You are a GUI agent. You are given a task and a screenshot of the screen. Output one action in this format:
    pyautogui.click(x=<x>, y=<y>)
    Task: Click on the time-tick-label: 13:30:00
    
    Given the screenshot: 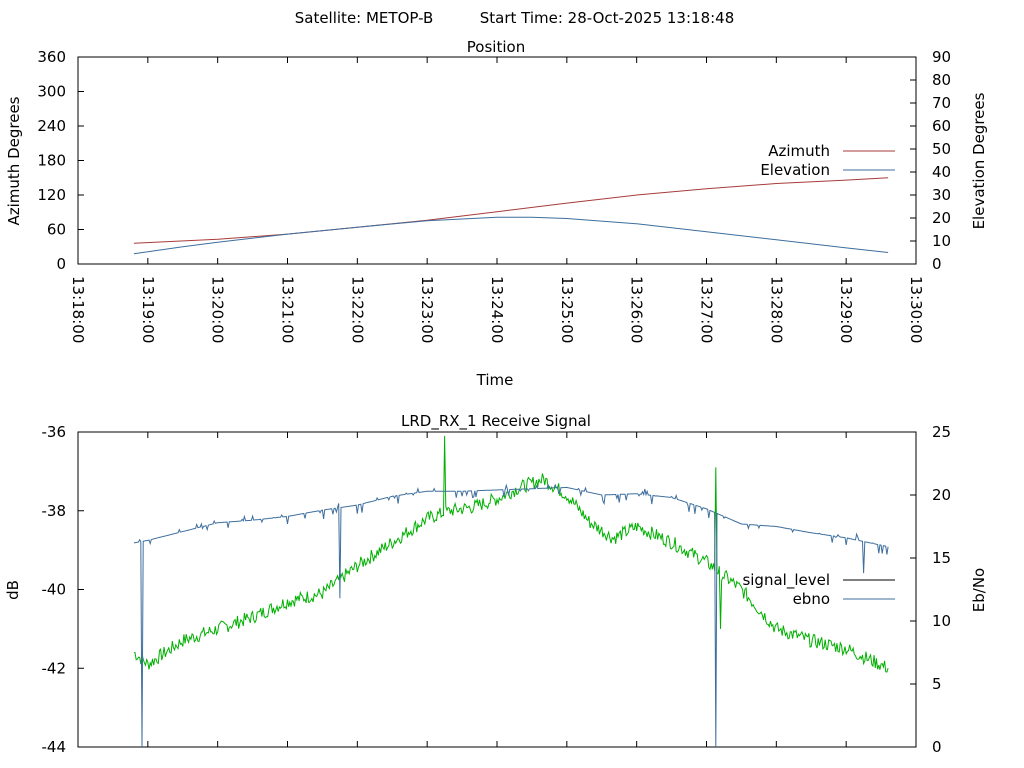 What is the action you would take?
    pyautogui.click(x=916, y=309)
    